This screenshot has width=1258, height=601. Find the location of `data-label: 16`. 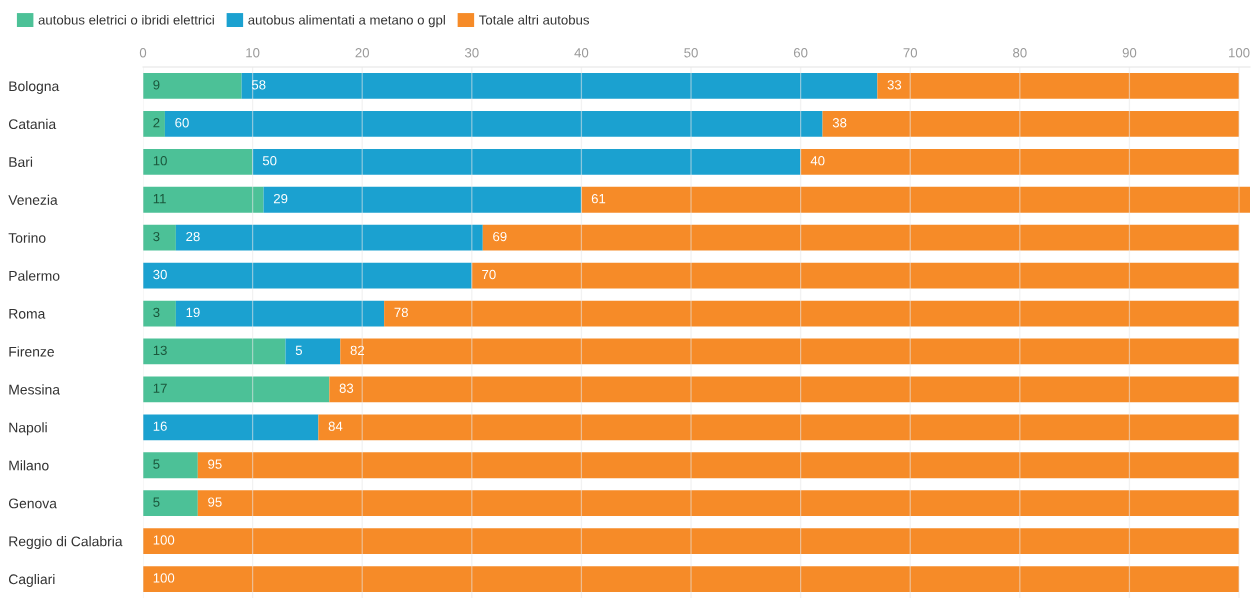

data-label: 16 is located at coordinates (160, 426).